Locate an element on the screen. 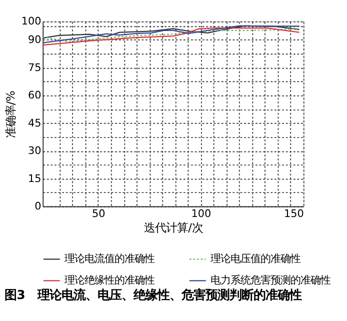 The image size is (347, 321). y-tick-label: 75 is located at coordinates (35, 68).